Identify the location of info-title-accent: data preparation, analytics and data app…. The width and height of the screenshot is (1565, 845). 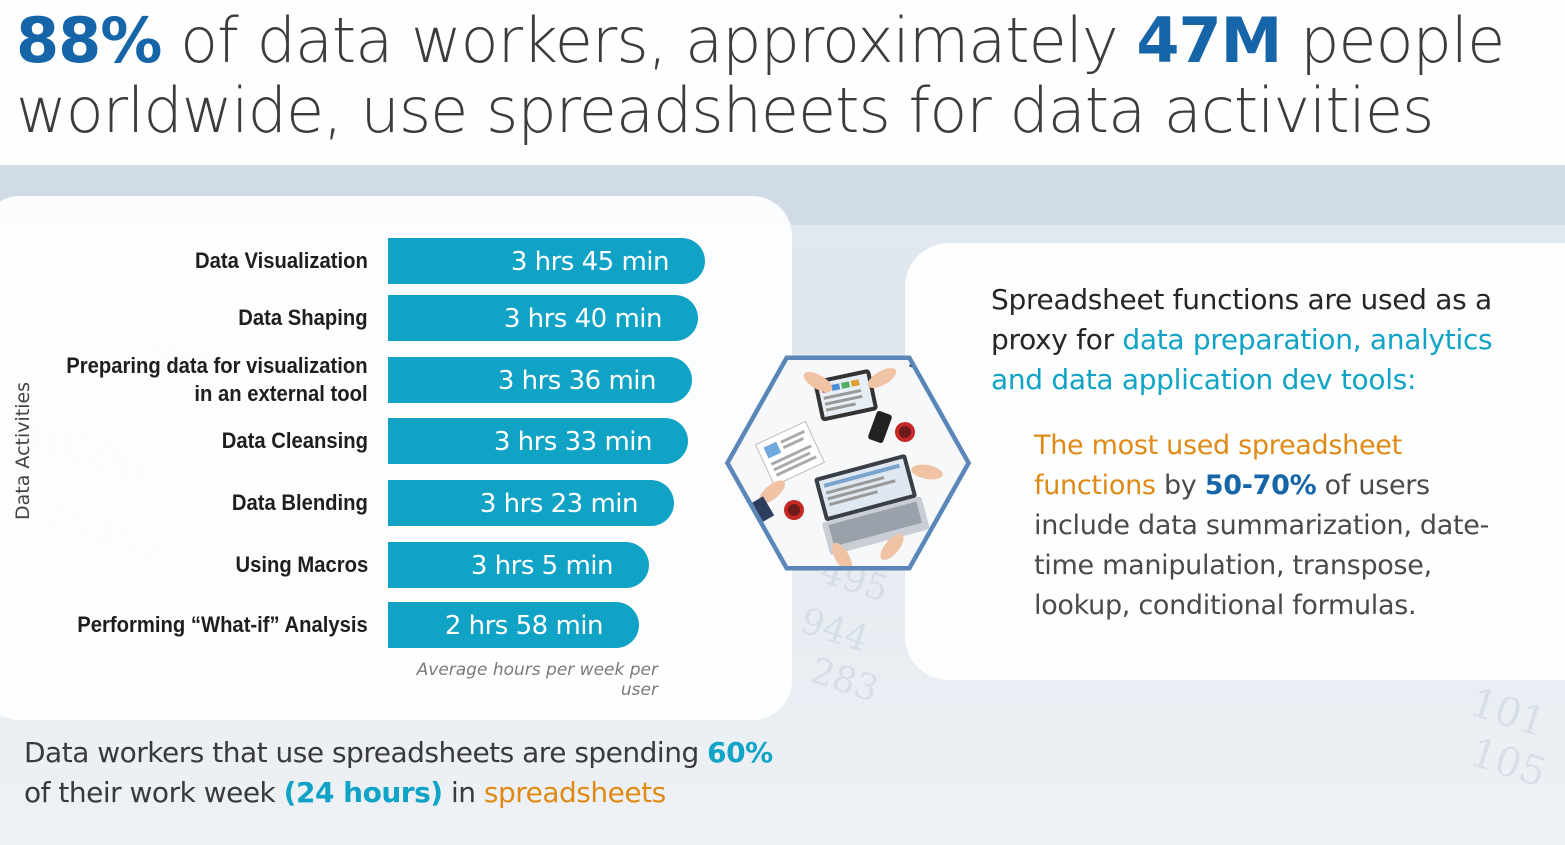
(1242, 359).